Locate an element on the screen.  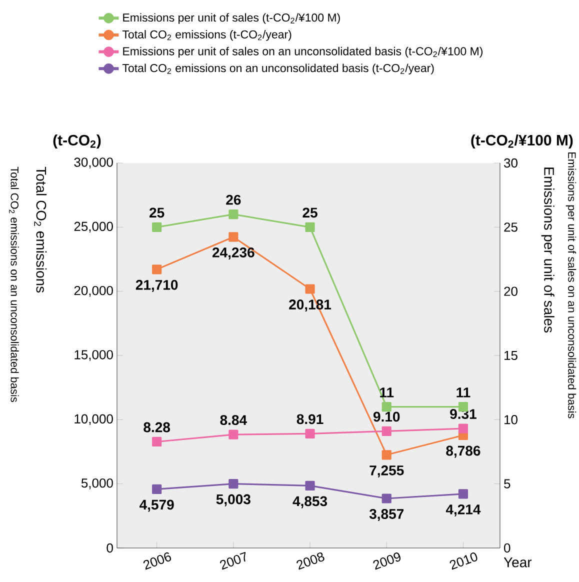
data-label: 8,786 is located at coordinates (463, 452).